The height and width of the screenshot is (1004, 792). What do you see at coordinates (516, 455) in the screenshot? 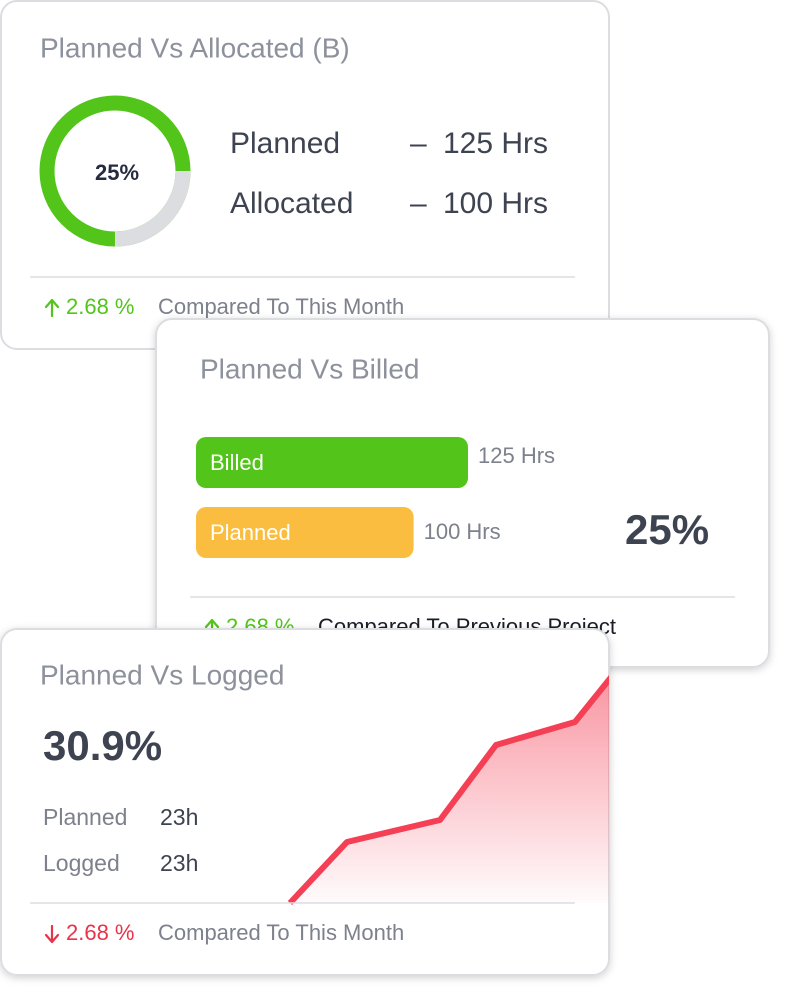
I see `bar-value-label: 125 Hrs` at bounding box center [516, 455].